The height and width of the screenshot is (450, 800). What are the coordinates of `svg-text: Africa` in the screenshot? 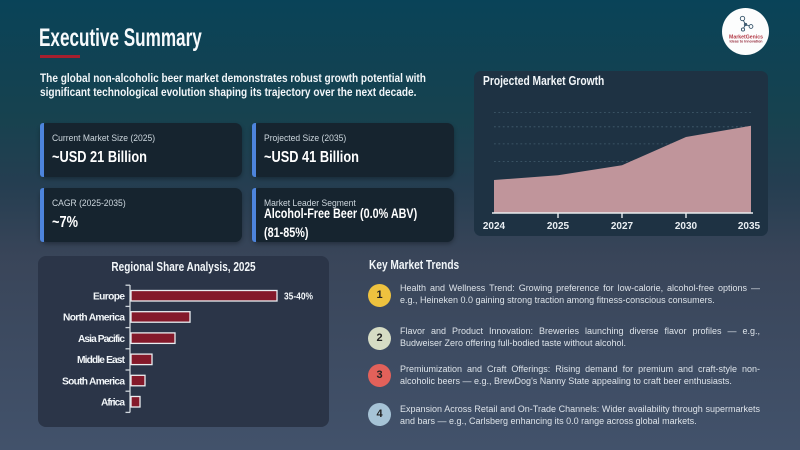 It's located at (113, 403).